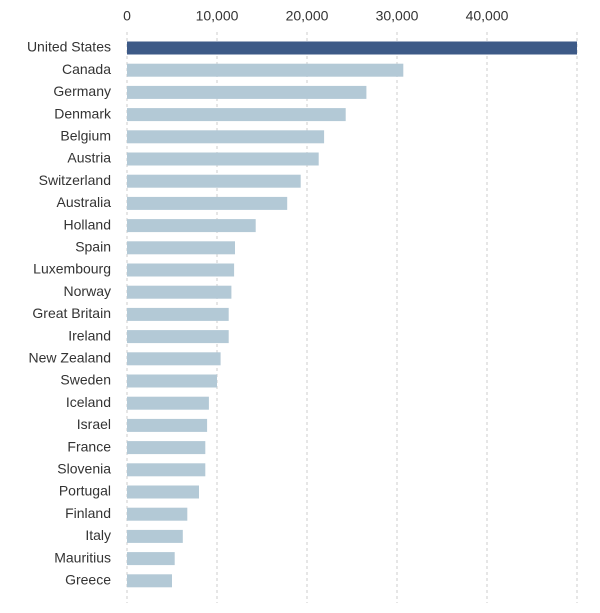 This screenshot has height=613, width=600. I want to click on y-tick-label: Slovenia, so click(84, 469).